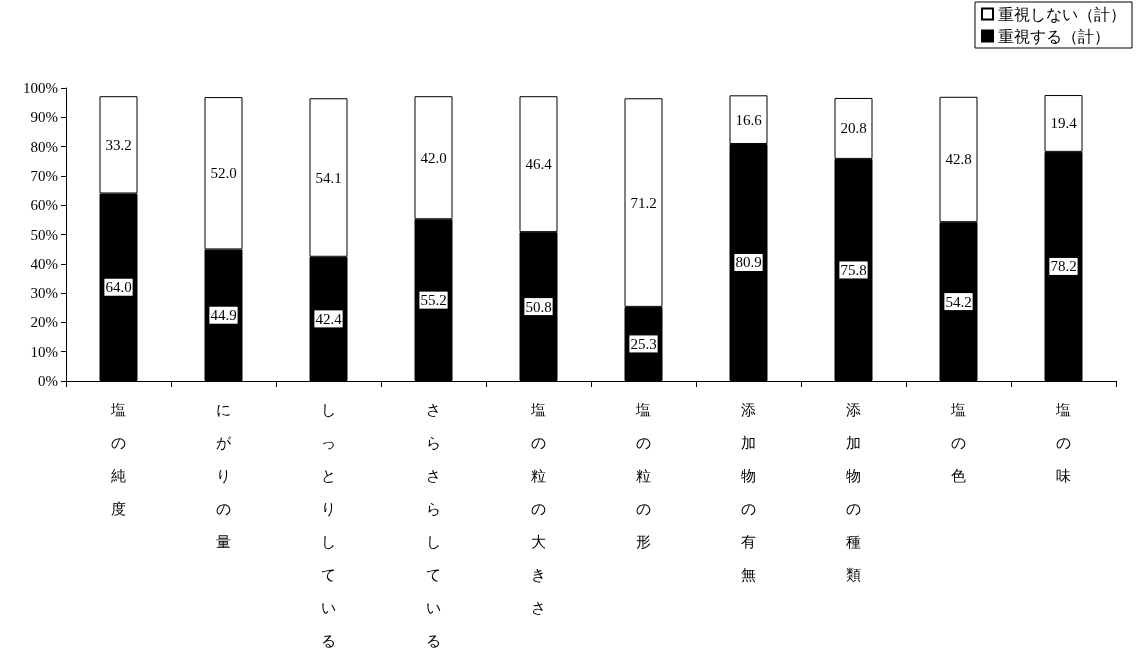 This screenshot has width=1140, height=657. What do you see at coordinates (538, 508) in the screenshot?
I see `x-tick-label: 塩の粒の大きさ` at bounding box center [538, 508].